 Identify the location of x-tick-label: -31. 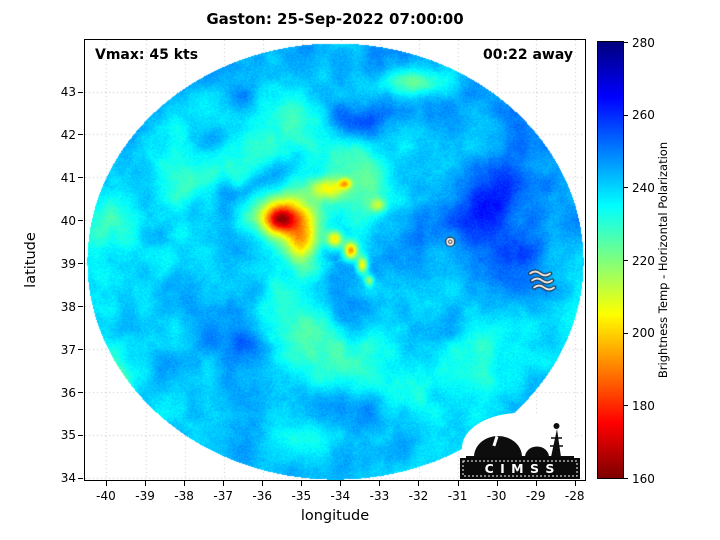
(457, 496).